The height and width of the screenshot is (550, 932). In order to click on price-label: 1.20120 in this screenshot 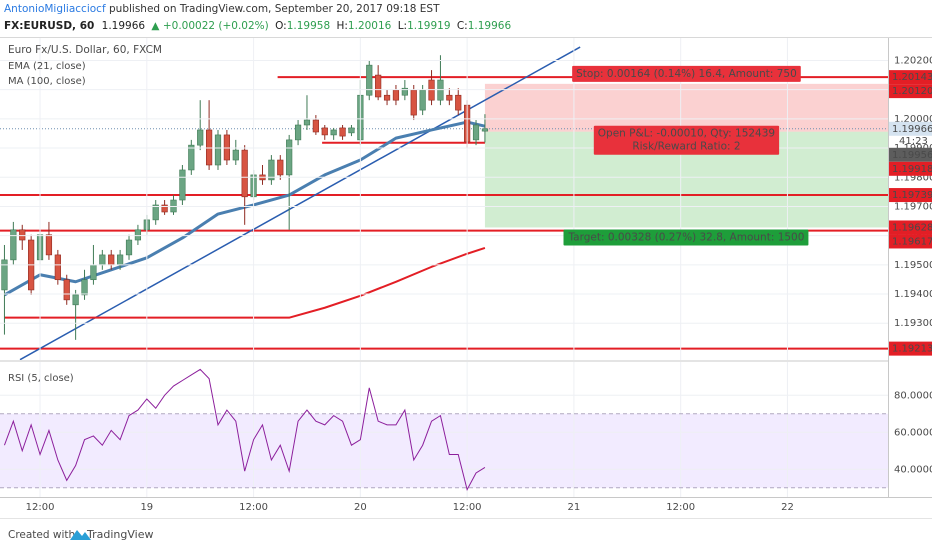, I will do `click(912, 91)`.